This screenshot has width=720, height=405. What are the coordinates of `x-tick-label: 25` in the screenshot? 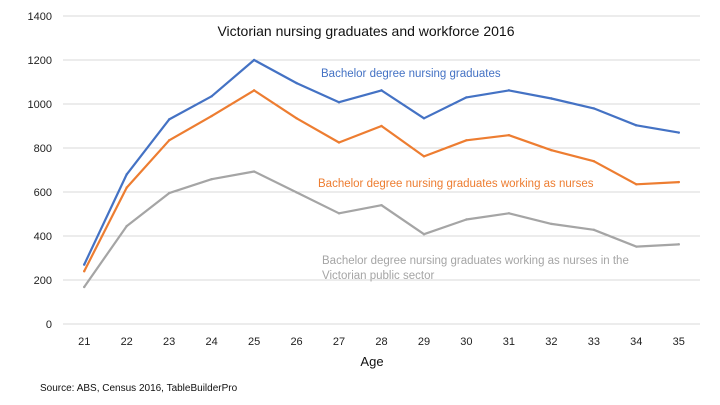 It's located at (254, 342).